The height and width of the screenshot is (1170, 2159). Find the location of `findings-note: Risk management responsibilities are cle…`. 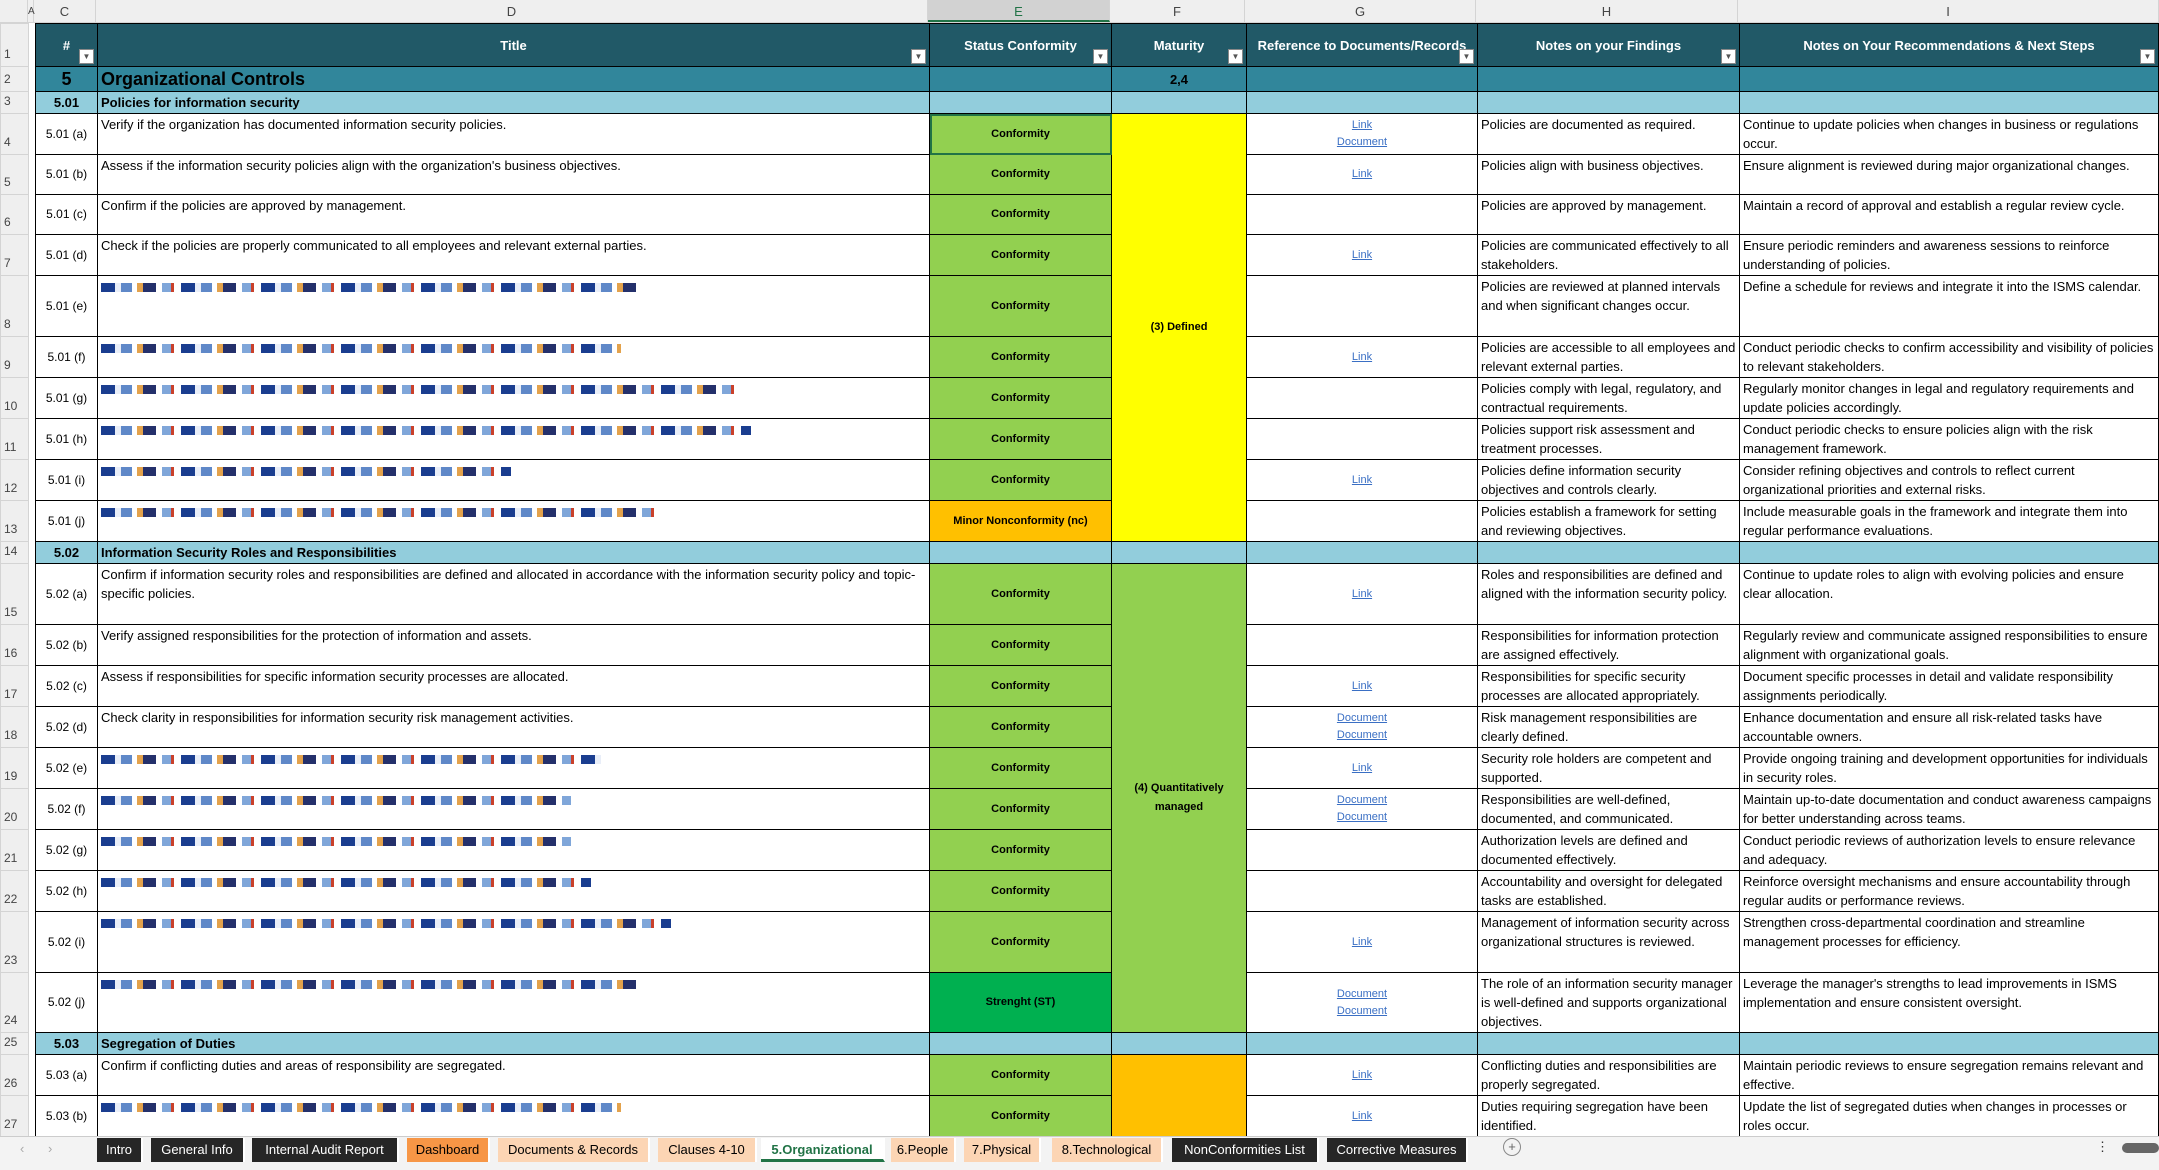

findings-note: Risk management responsibilities are cle… is located at coordinates (1608, 727).